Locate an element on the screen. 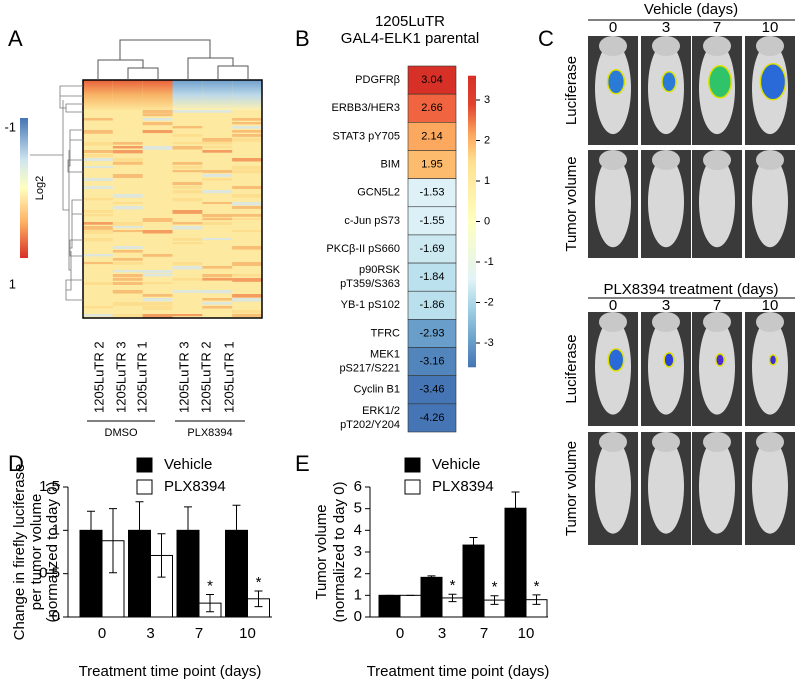  row-label: PKCβ-II pS660 is located at coordinates (363, 249).